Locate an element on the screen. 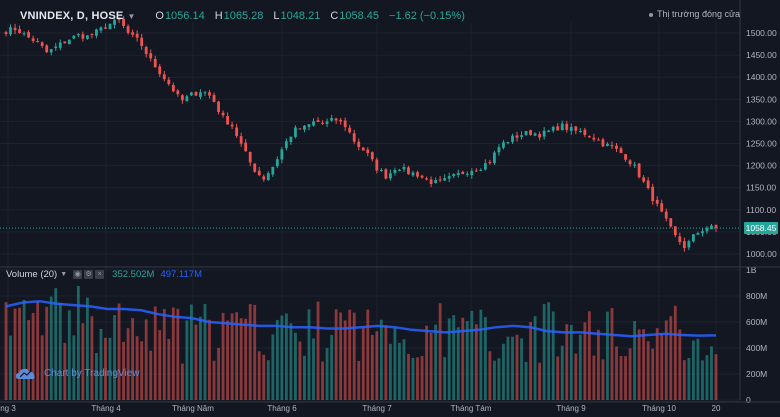 Image resolution: width=780 pixels, height=417 pixels. tradingview-branding: Chart by TradingView is located at coordinates (77, 373).